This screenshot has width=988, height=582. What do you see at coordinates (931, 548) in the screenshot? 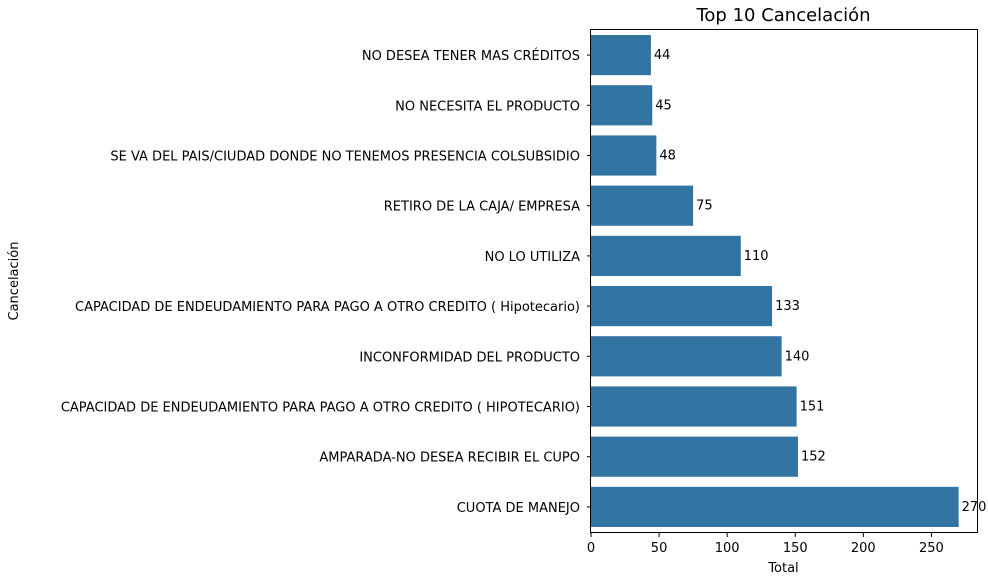
I see `x-tick-label: 250` at bounding box center [931, 548].